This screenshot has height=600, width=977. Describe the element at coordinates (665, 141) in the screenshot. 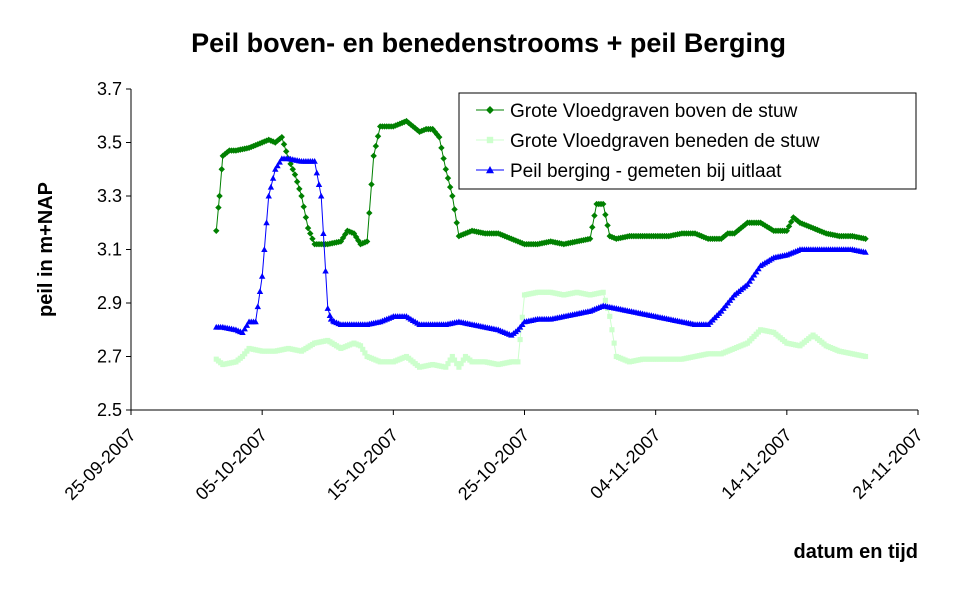

I see `legend-label: Grote Vloedgraven beneden de stuw` at that location.